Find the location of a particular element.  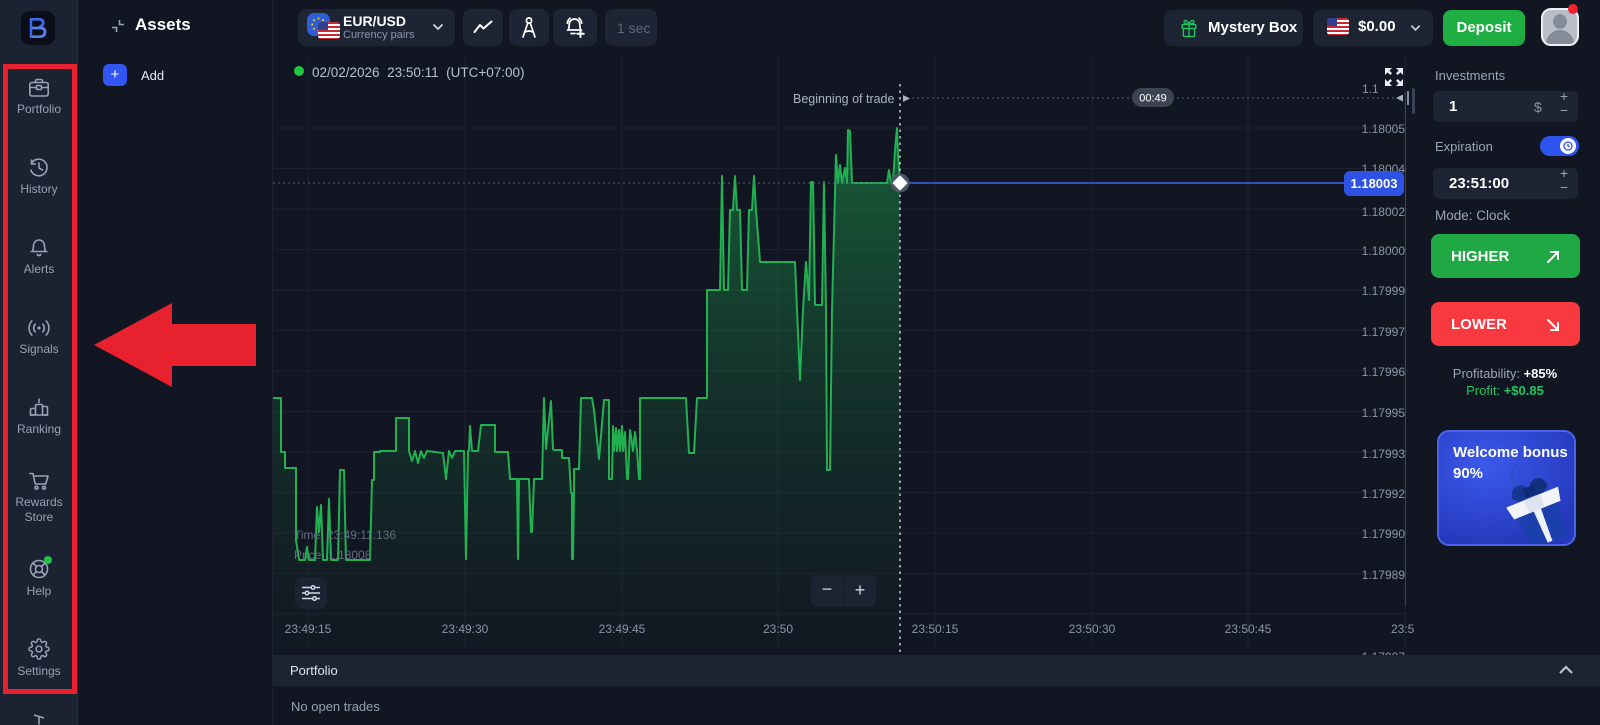

svg-text: 00:49 is located at coordinates (1153, 99).